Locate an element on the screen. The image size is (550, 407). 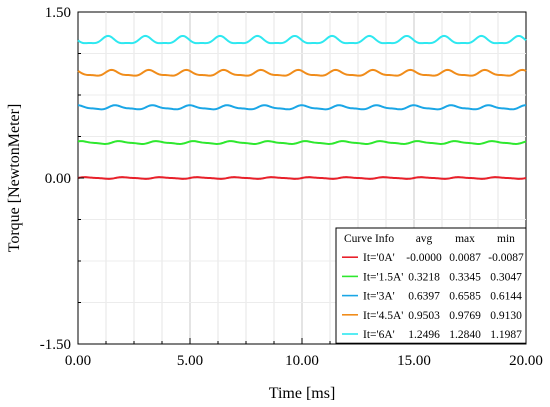
x-tick-label: 0.00 is located at coordinates (78, 361).